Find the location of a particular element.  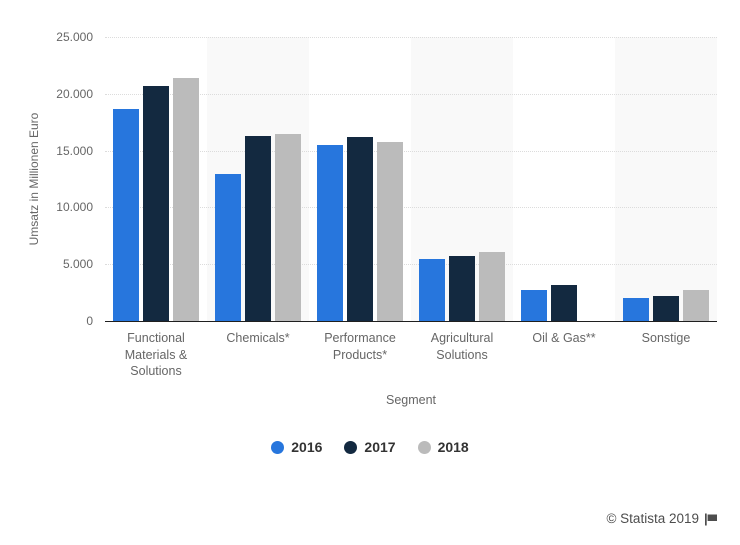

gridline-25.000 is located at coordinates (411, 37).